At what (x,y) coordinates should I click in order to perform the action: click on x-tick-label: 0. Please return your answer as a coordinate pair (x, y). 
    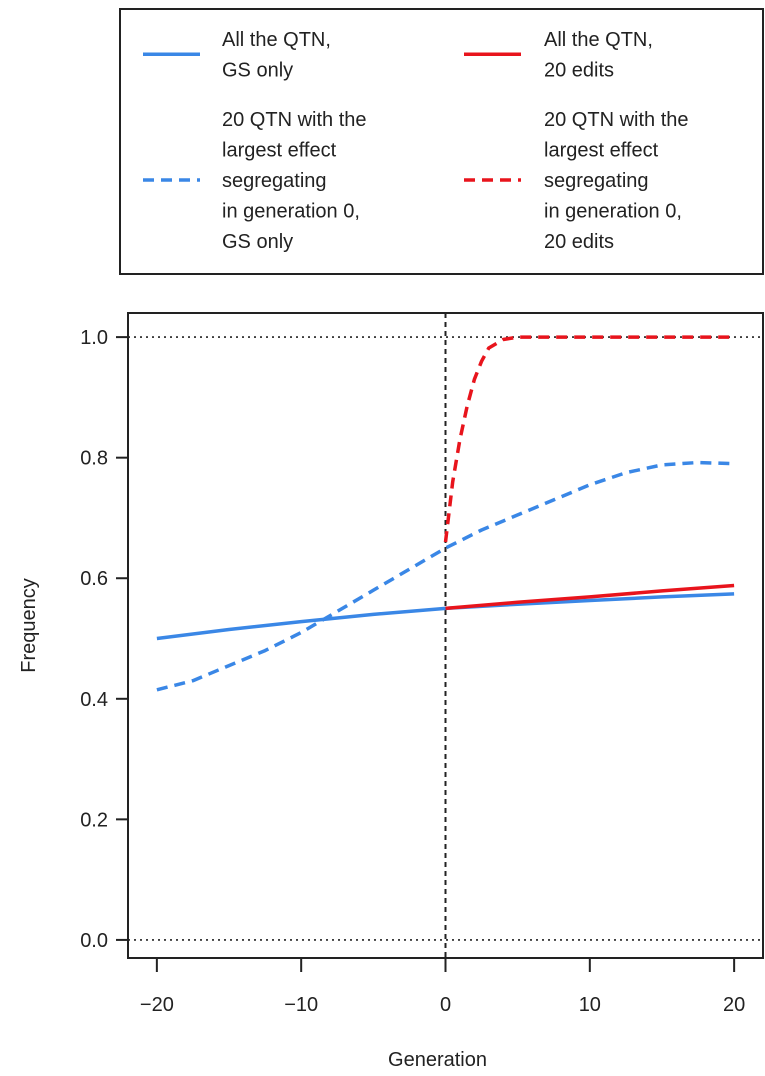
    Looking at the image, I should click on (445, 1005).